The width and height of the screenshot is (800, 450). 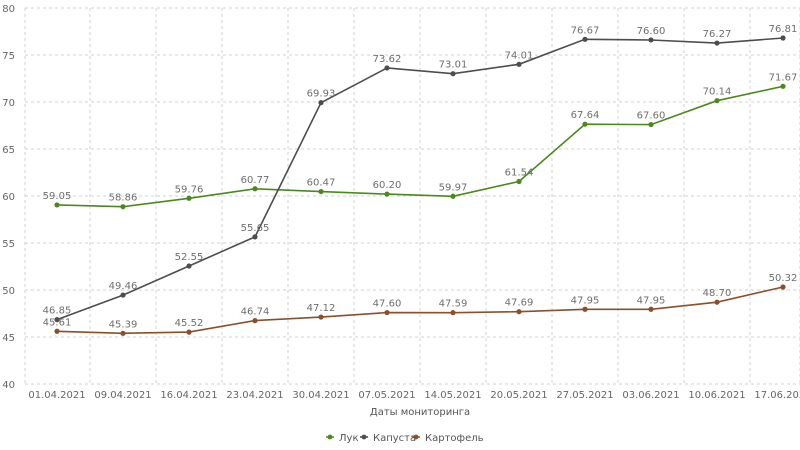 What do you see at coordinates (783, 278) in the screenshot?
I see `data-label: 50.32` at bounding box center [783, 278].